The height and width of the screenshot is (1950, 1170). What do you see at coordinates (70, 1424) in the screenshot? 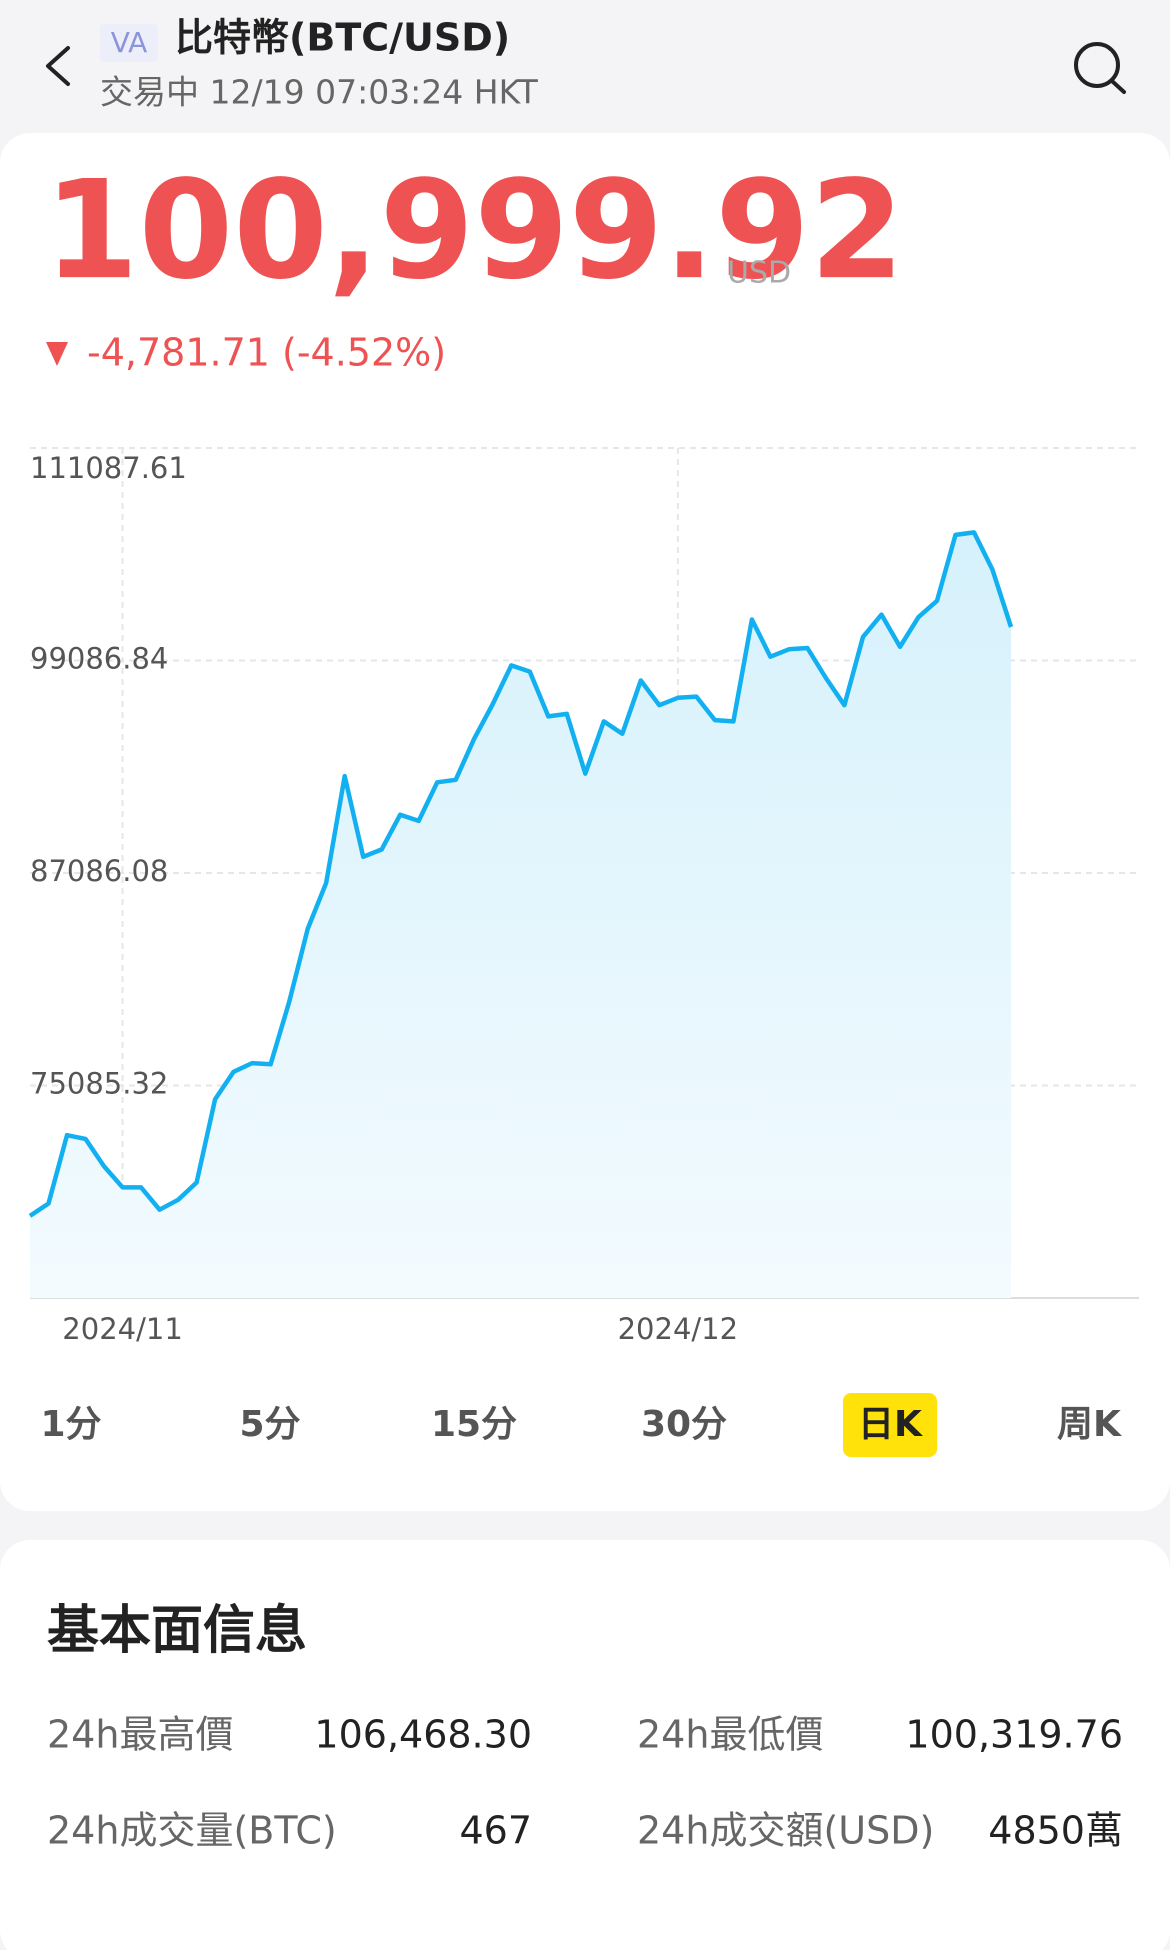
I see `interval-tab: 1分` at bounding box center [70, 1424].